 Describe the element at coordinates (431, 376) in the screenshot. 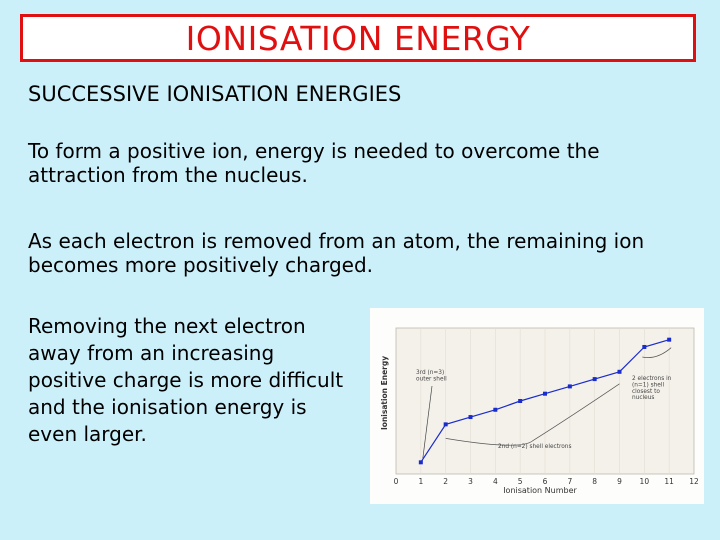

I see `chart-annotation: 3rd (n=3) outer shell` at that location.